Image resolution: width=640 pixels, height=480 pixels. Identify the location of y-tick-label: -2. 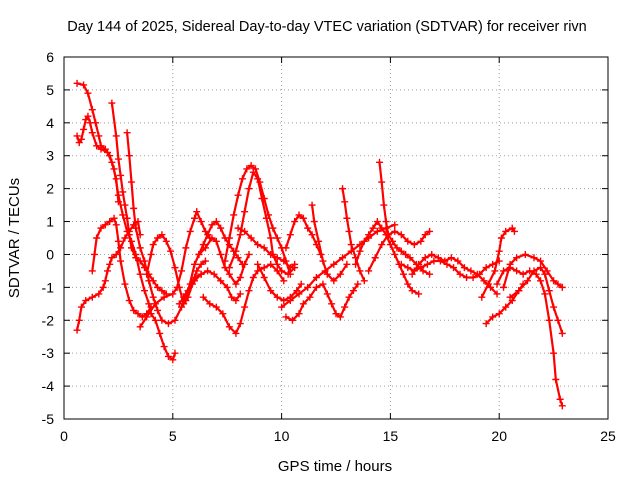
(48, 320).